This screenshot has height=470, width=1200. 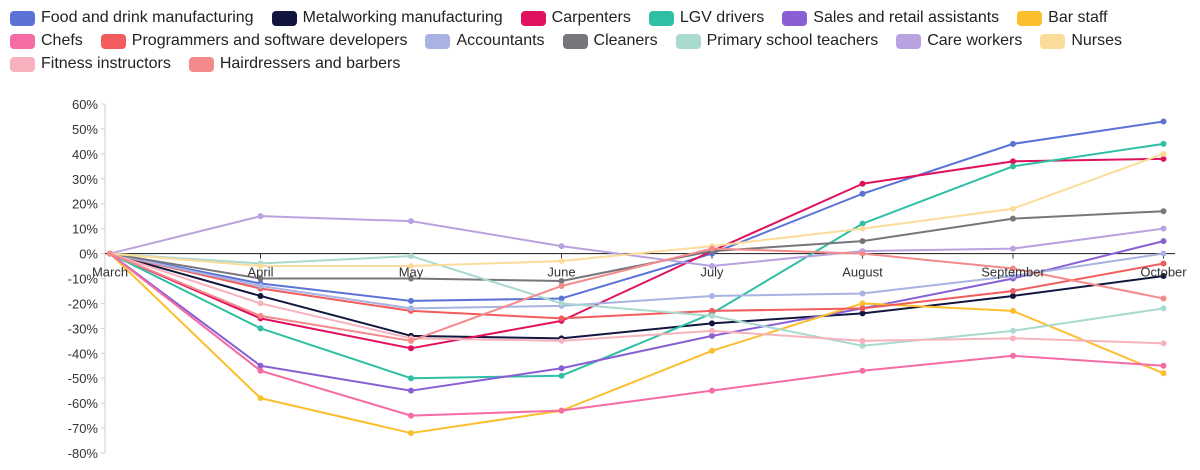 What do you see at coordinates (485, 41) in the screenshot?
I see `legend-item-accountants: Accountants` at bounding box center [485, 41].